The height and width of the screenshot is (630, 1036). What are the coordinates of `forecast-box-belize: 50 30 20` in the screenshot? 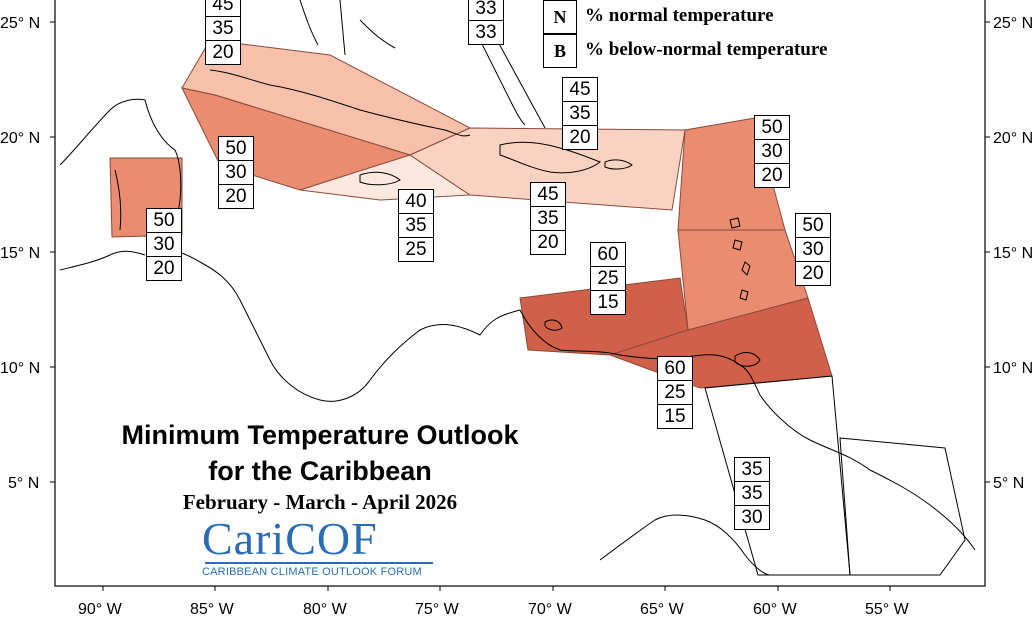 It's located at (164, 244).